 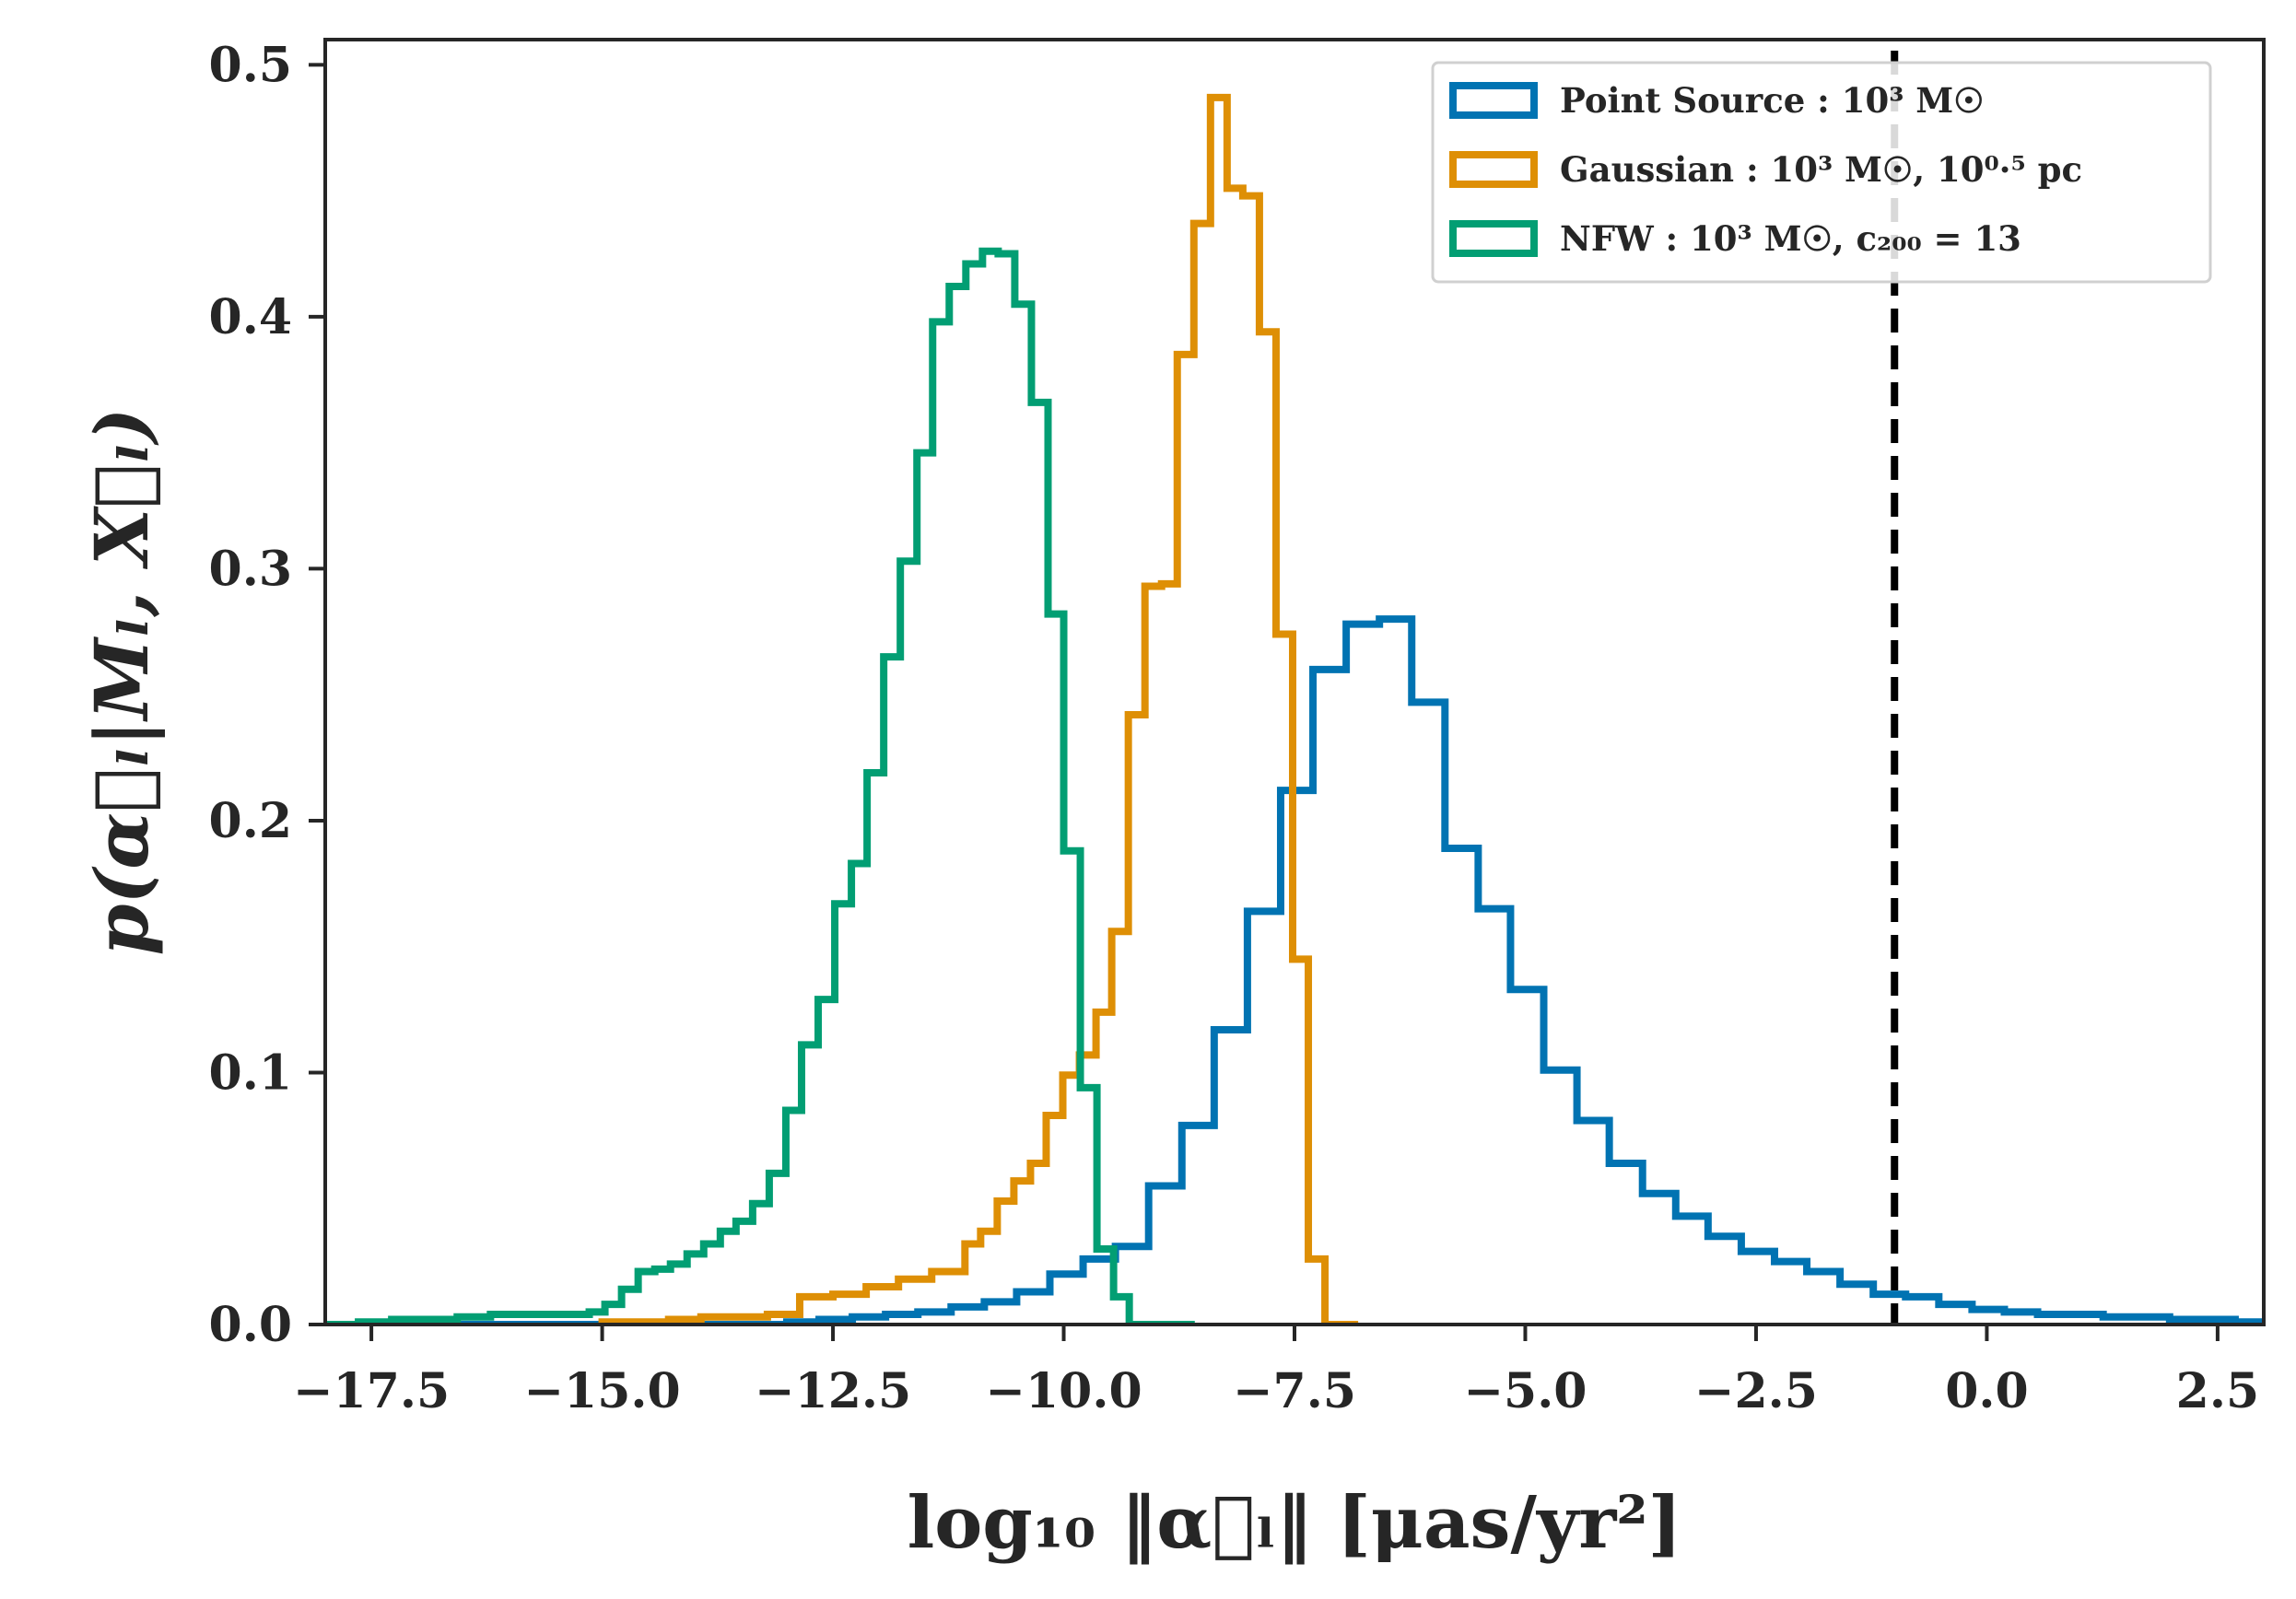 What do you see at coordinates (1525, 1391) in the screenshot?
I see `x-tick-label: −5.0` at bounding box center [1525, 1391].